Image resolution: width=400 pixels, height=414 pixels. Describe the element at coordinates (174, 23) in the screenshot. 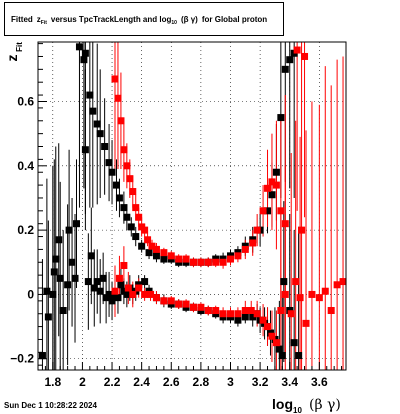

I see `title-log-sub: 10` at that location.